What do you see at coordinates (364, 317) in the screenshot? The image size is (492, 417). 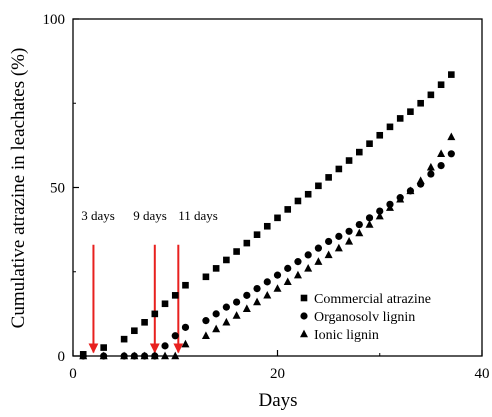 I see `legend-label: Organosolv lignin` at bounding box center [364, 317].